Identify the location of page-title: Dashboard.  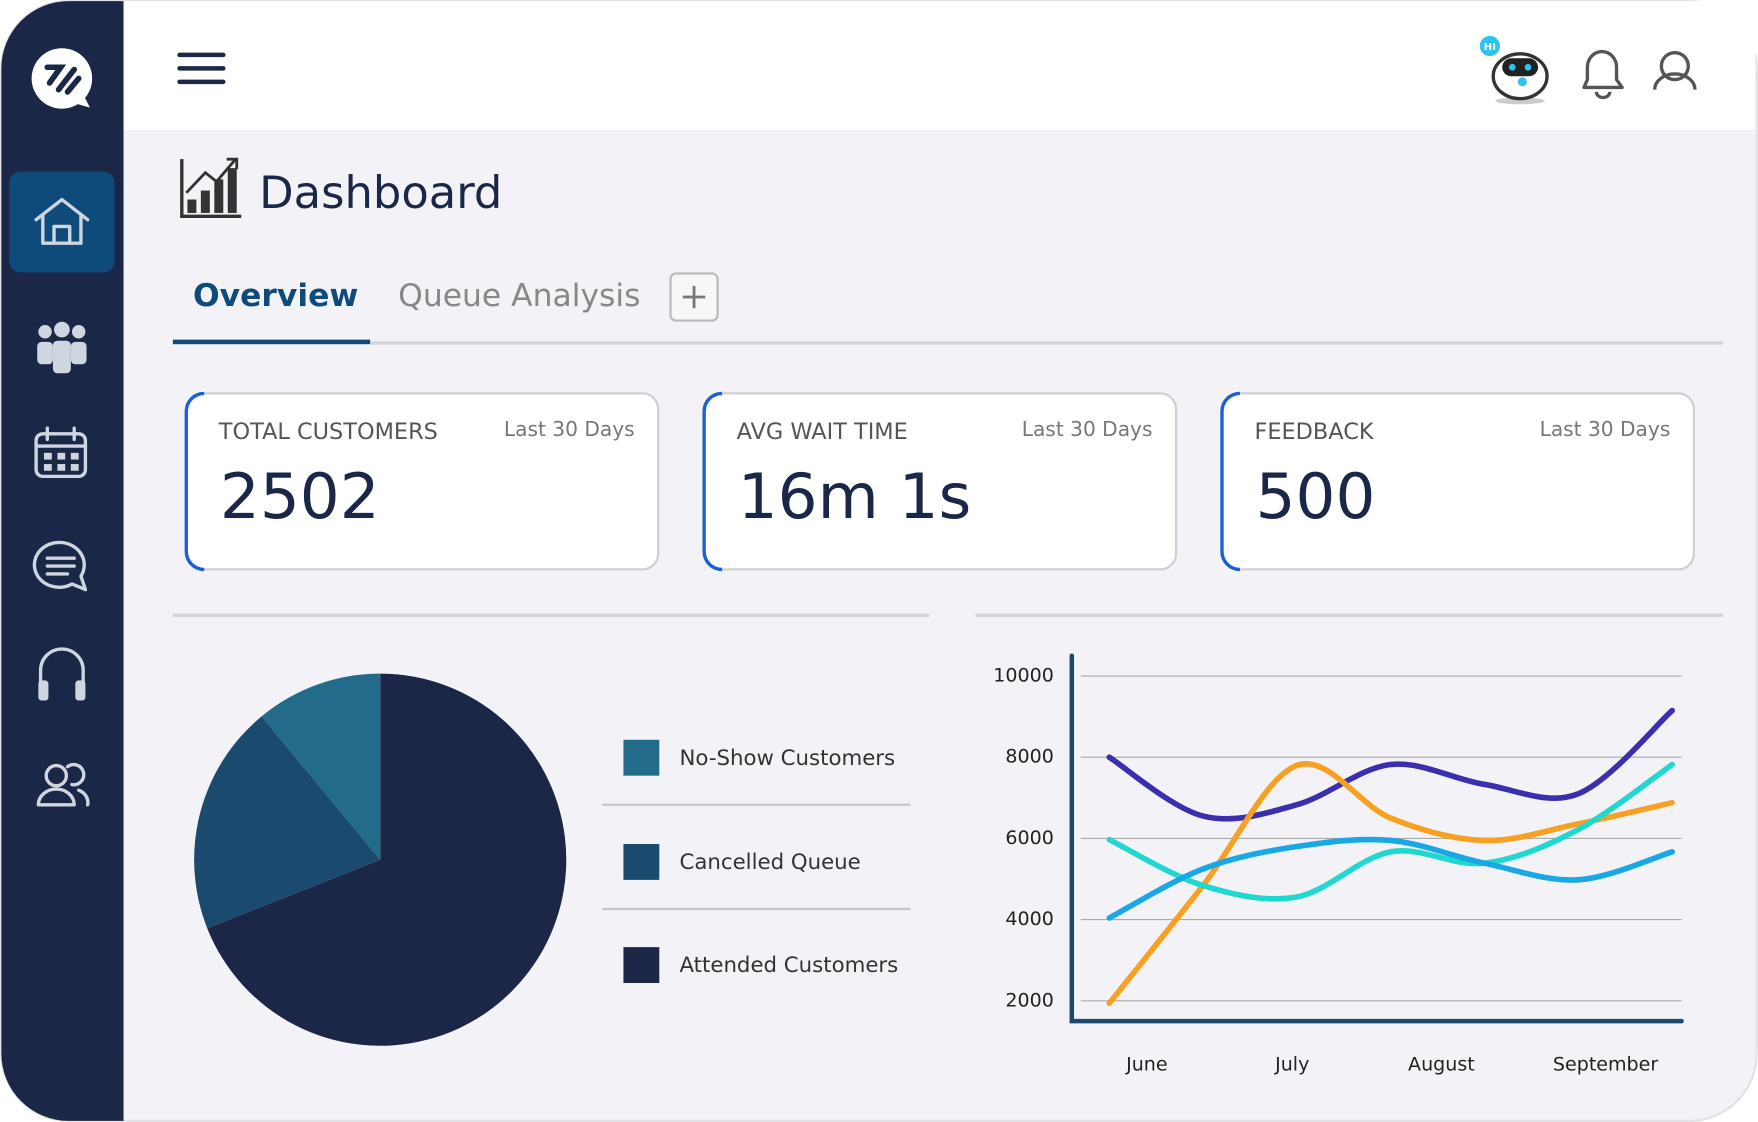
(380, 192).